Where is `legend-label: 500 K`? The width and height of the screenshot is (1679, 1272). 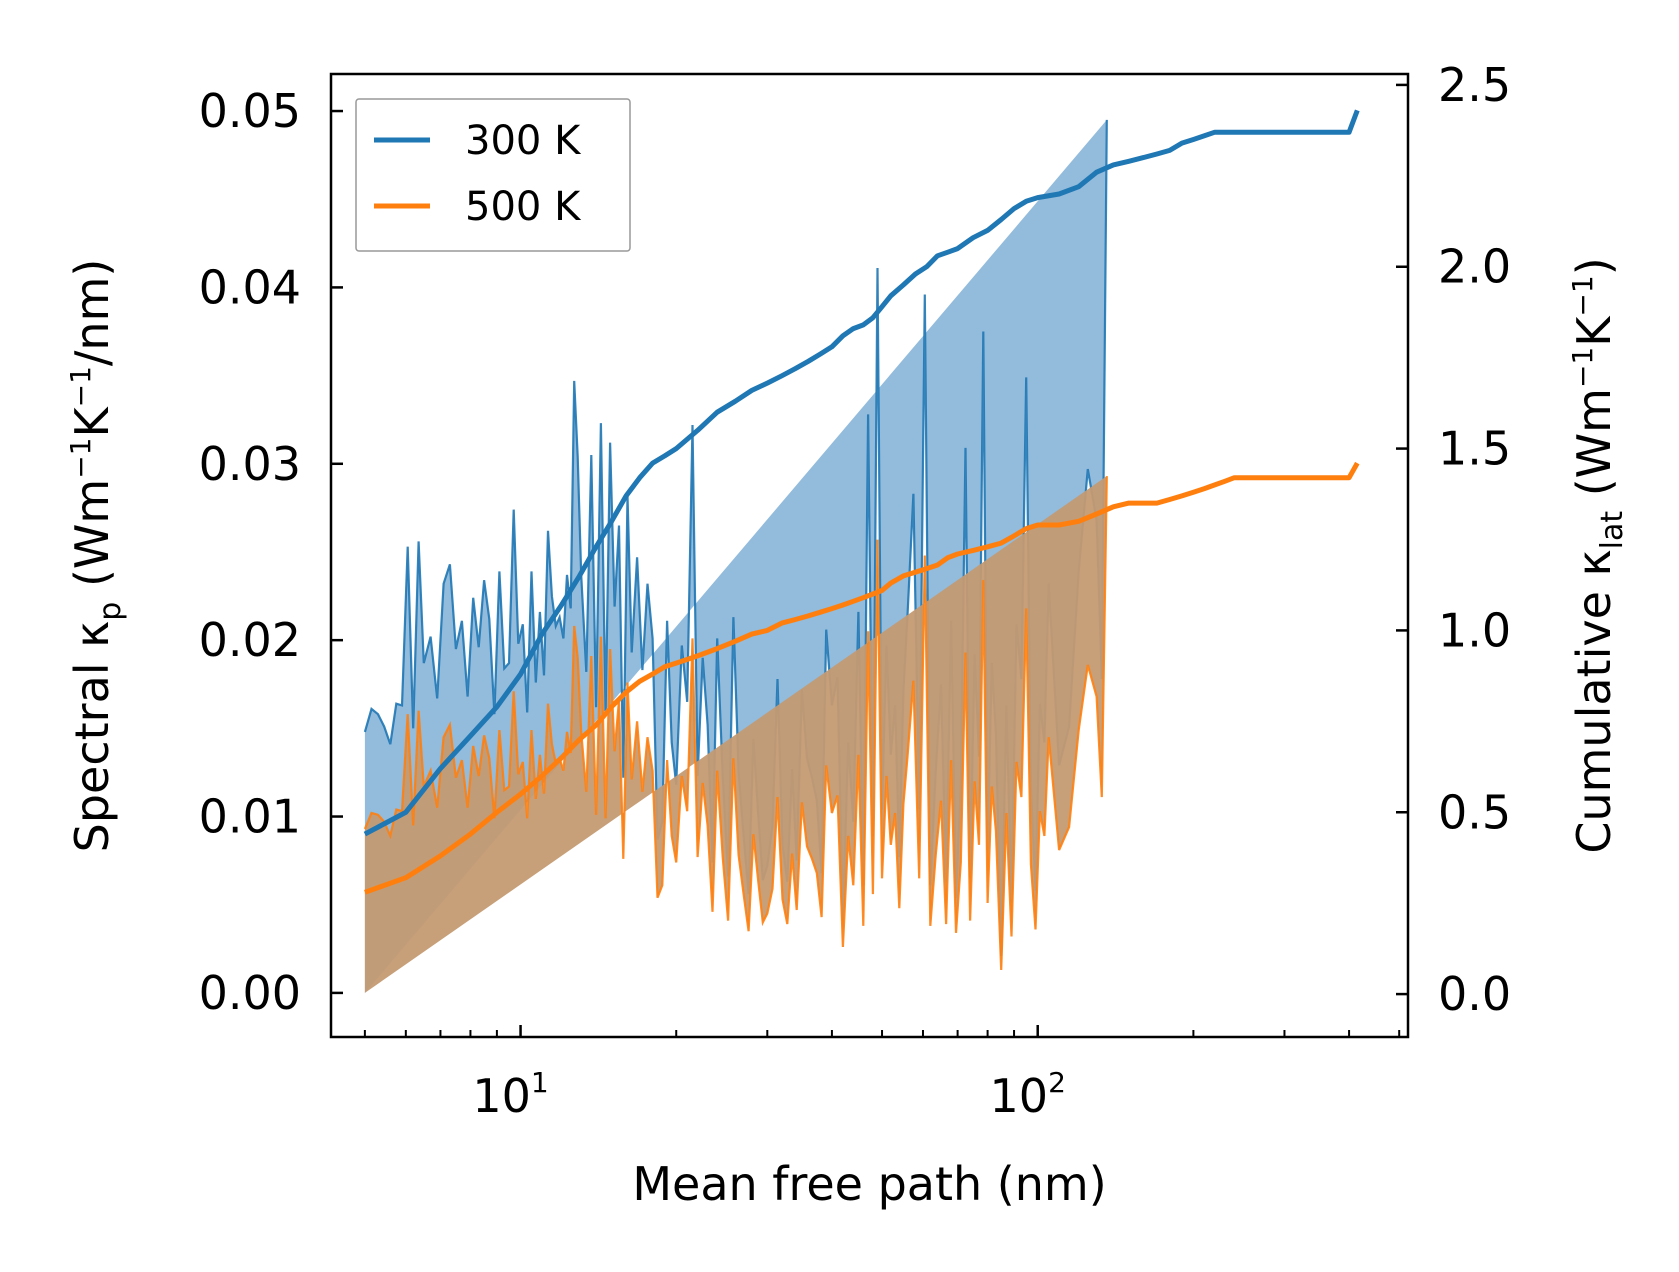
legend-label: 500 K is located at coordinates (523, 207).